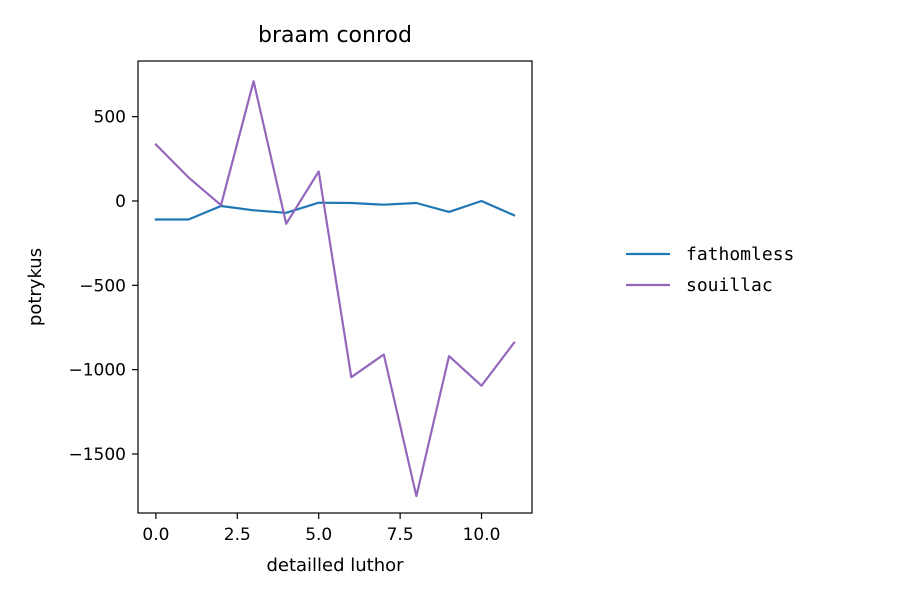  Describe the element at coordinates (710, 270) in the screenshot. I see `legend: fathomless souillac` at that location.